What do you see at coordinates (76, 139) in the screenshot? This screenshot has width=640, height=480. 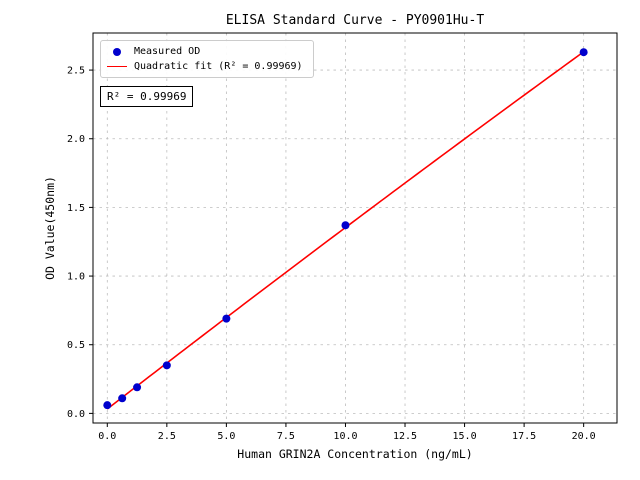 I see `y-tick-label: 2.0` at bounding box center [76, 139].